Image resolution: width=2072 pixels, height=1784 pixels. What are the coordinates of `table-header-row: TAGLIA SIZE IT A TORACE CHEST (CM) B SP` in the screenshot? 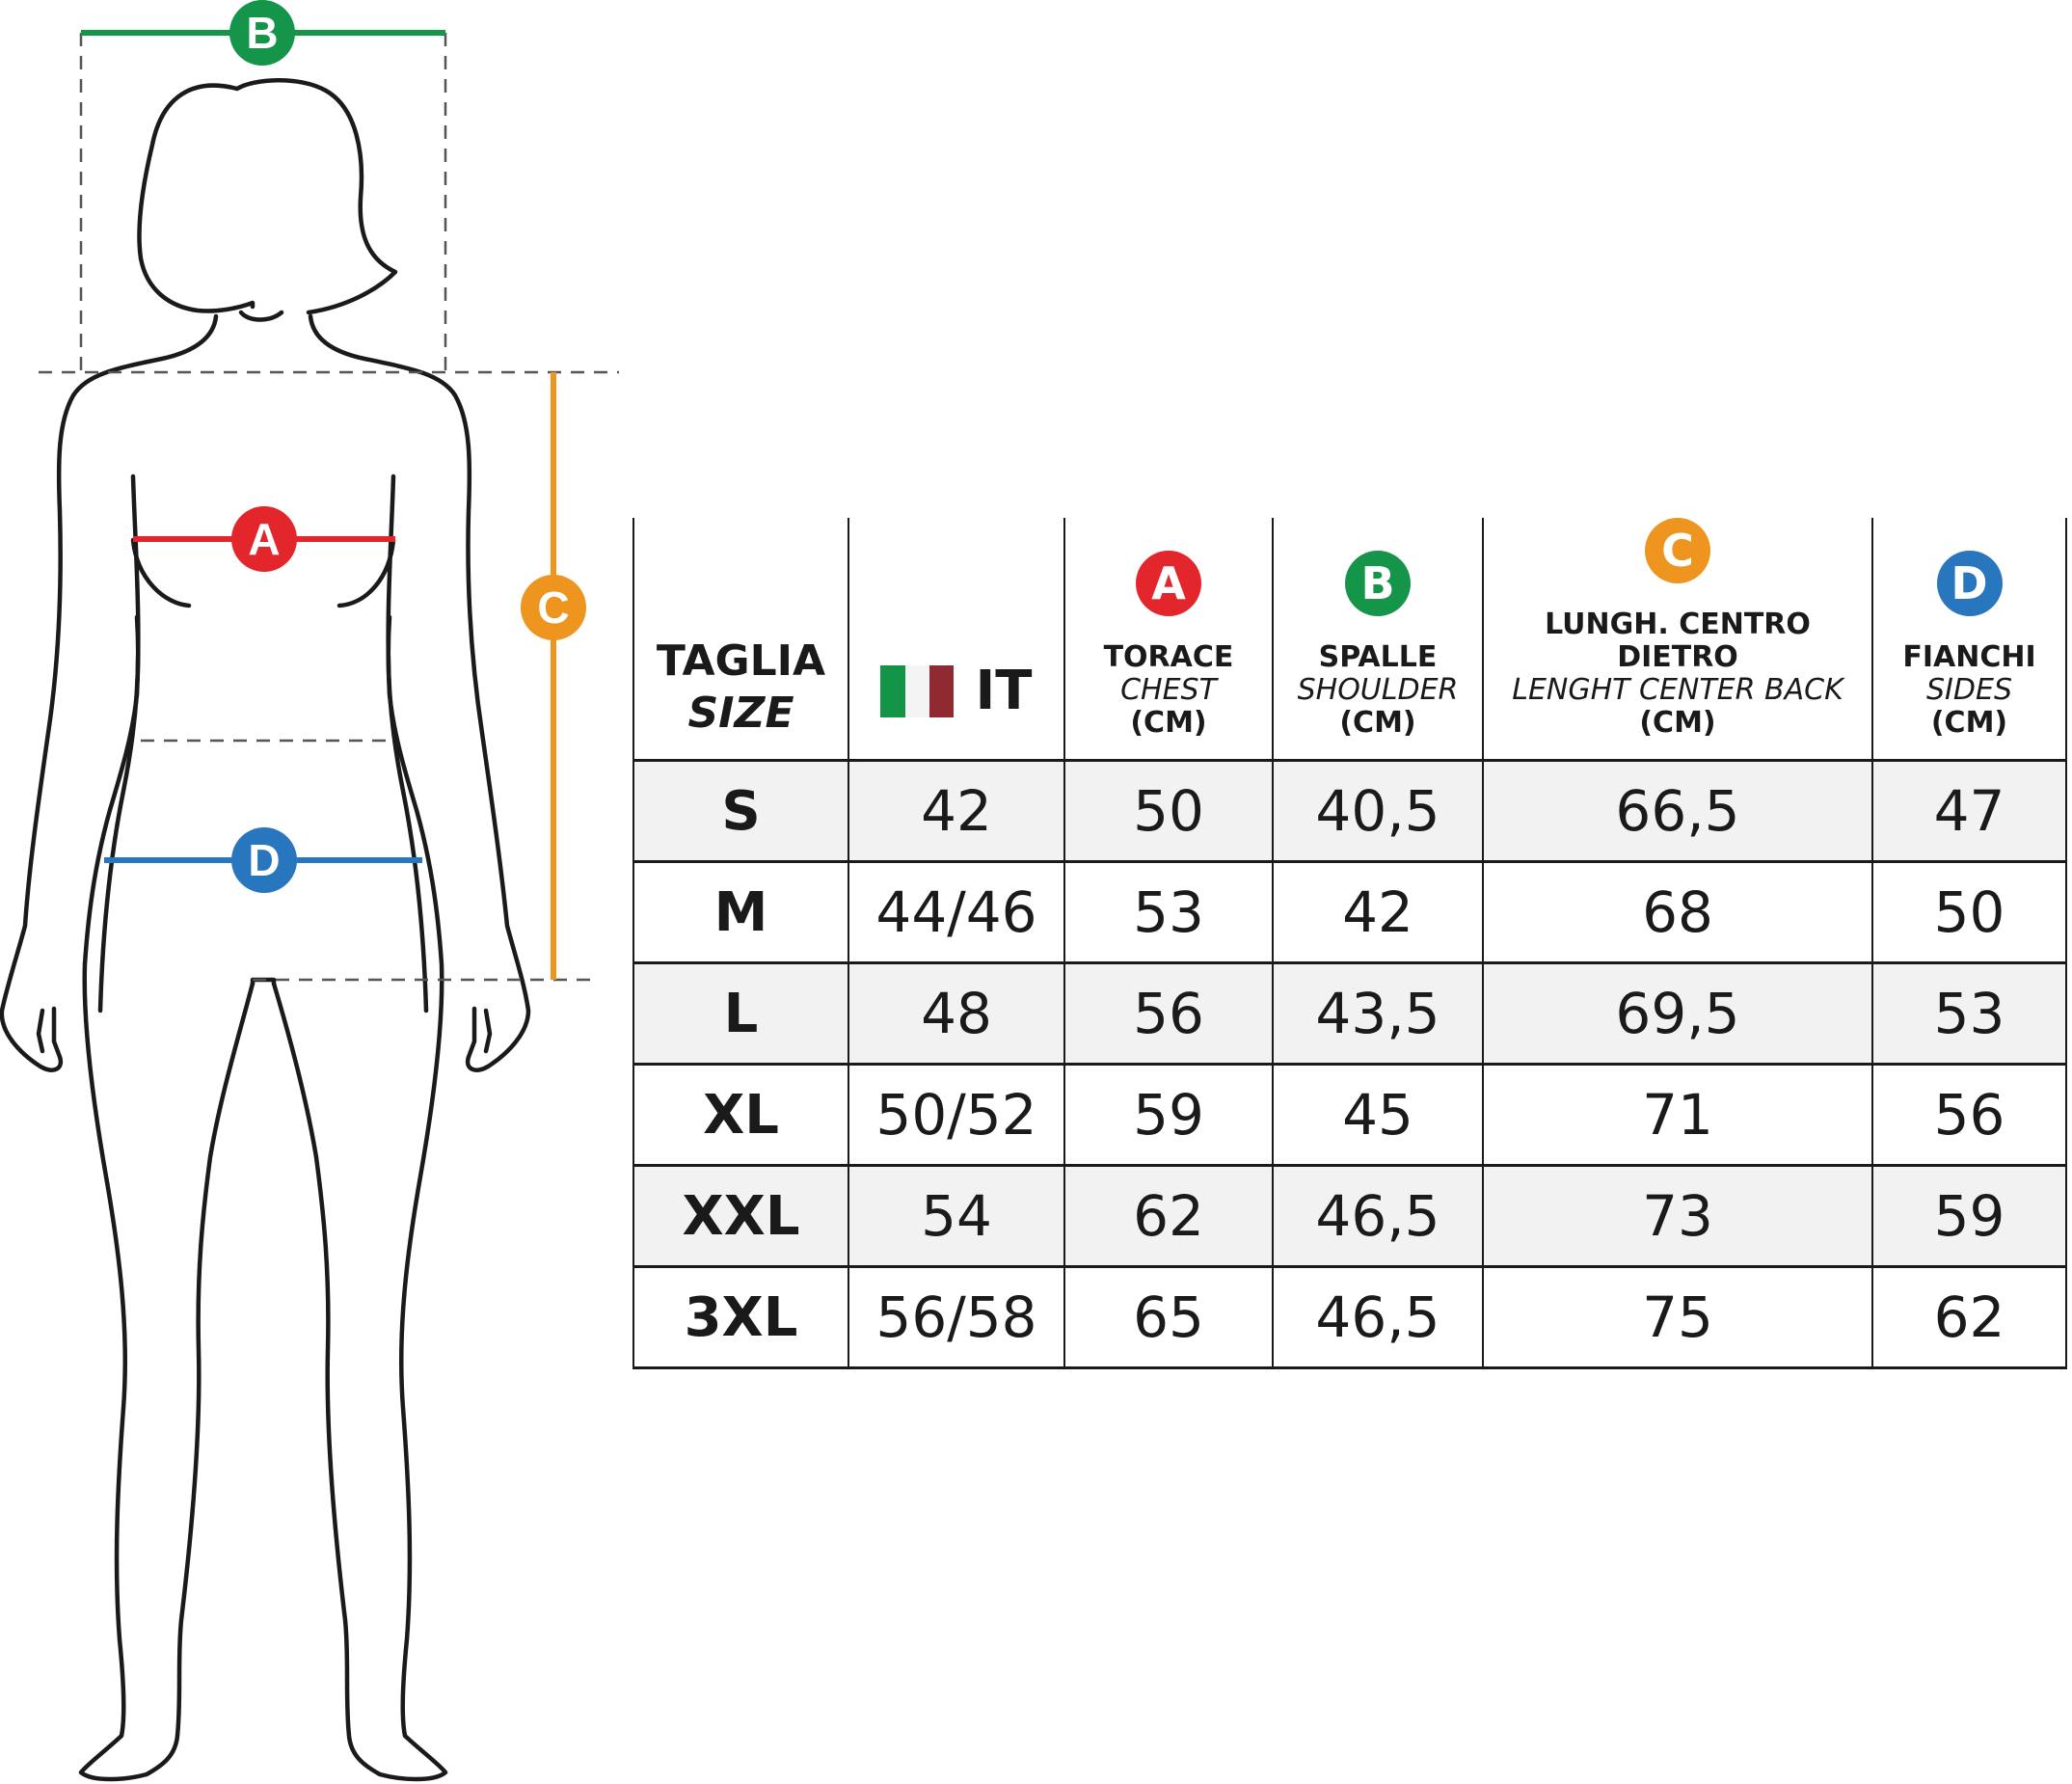 It's located at (1349, 639).